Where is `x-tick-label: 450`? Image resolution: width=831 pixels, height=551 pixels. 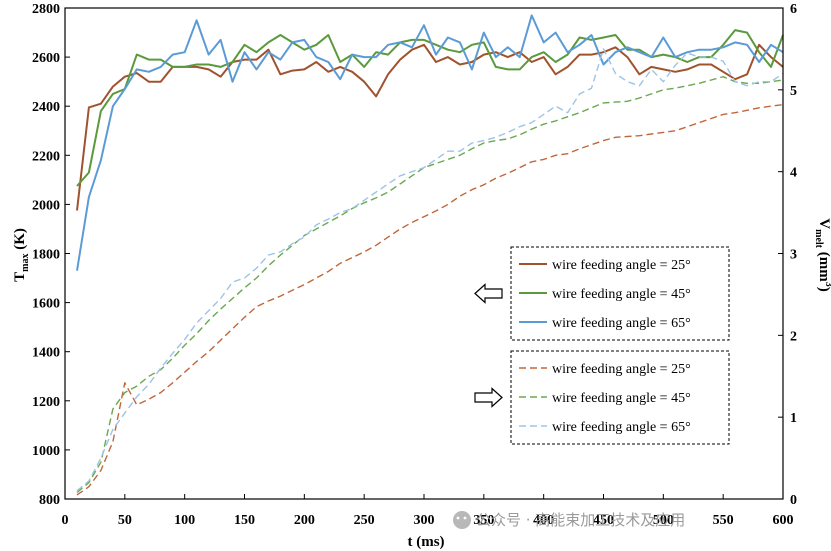 x-tick-label: 450 is located at coordinates (603, 520).